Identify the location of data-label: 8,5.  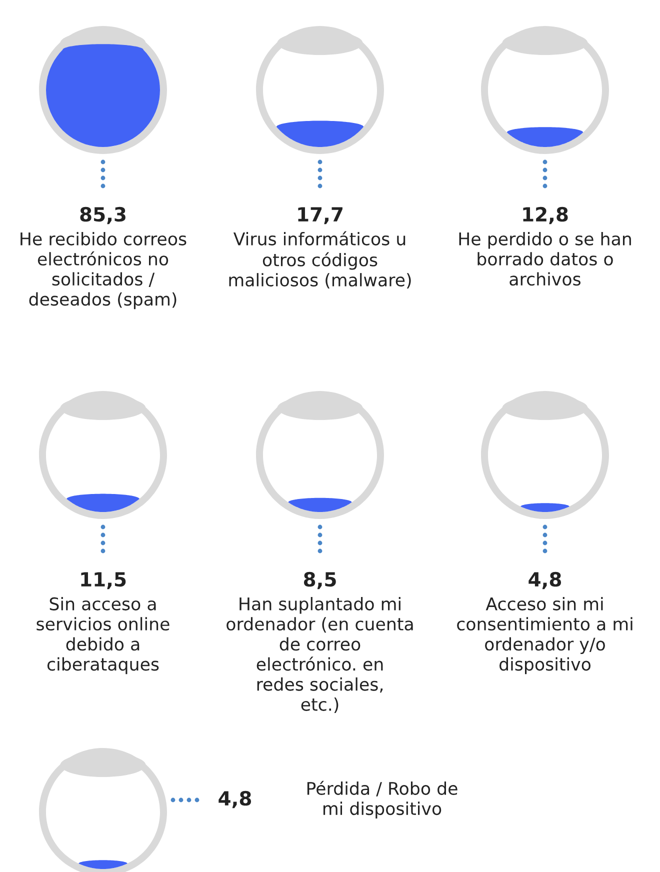
(320, 581).